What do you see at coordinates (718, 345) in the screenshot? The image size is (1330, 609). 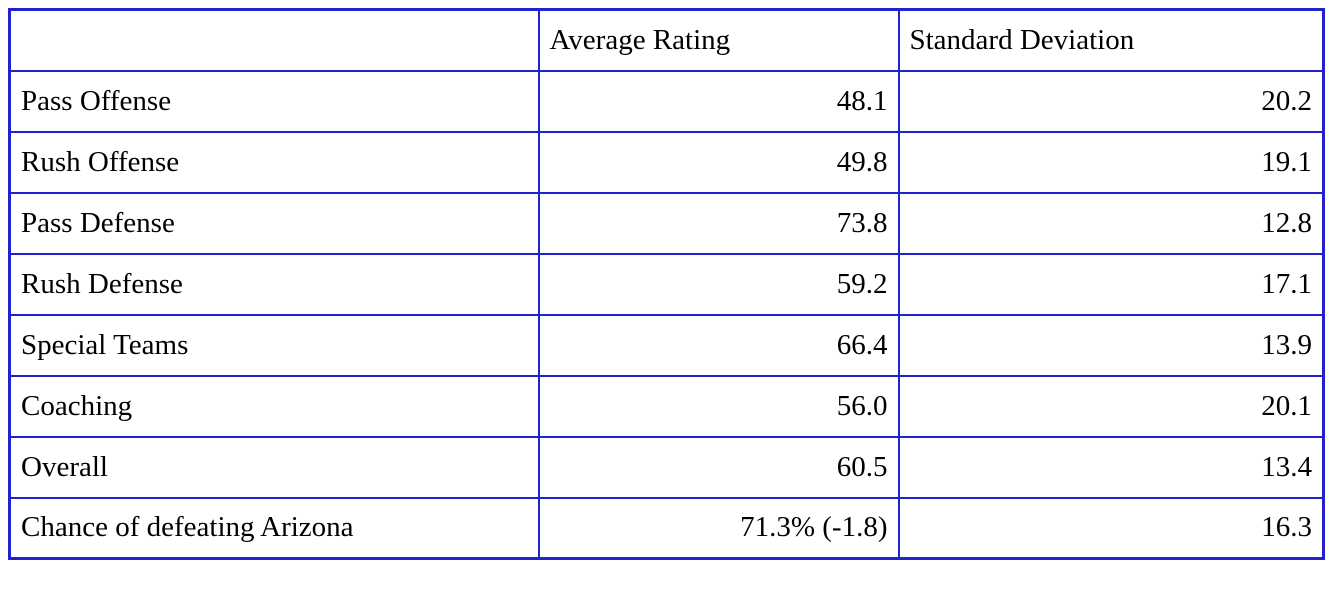 I see `average-rating-value: 66.4` at bounding box center [718, 345].